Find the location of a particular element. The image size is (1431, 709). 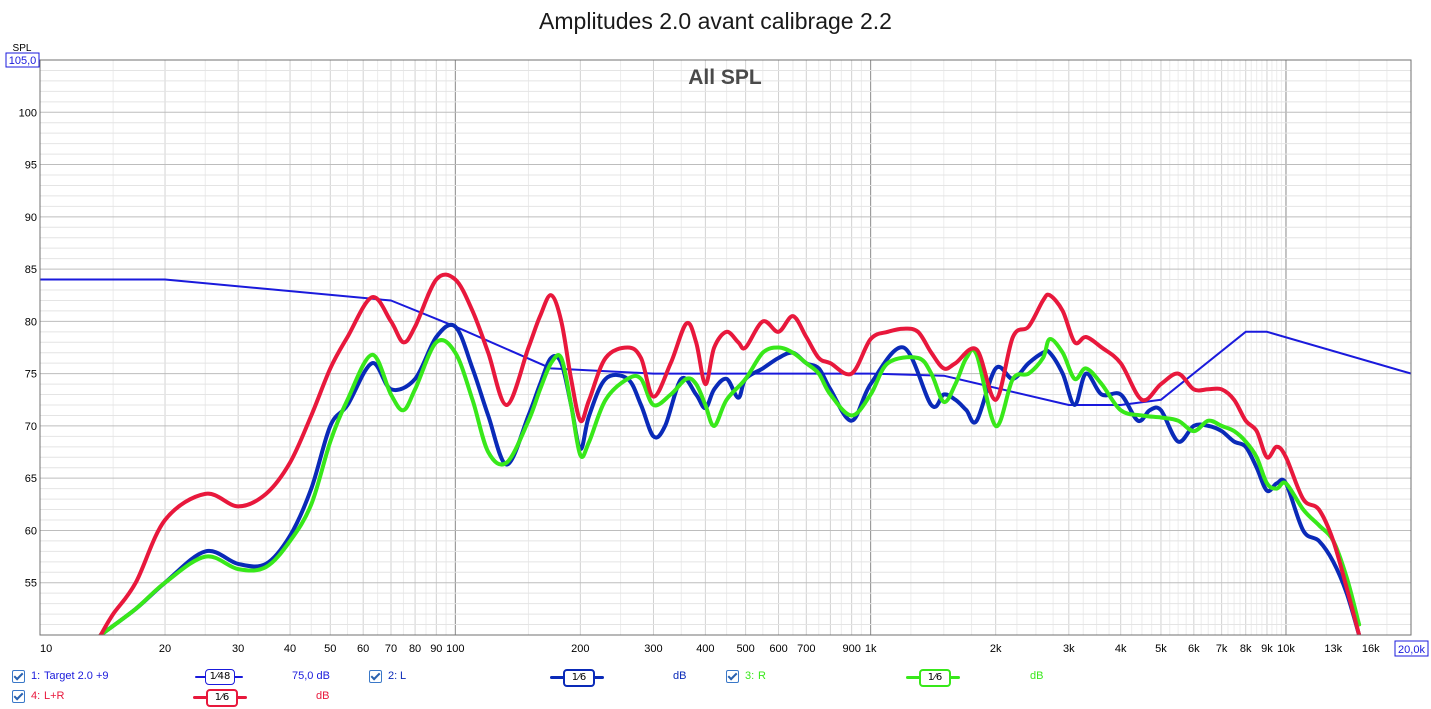

x-tick-label: 2k is located at coordinates (996, 649).